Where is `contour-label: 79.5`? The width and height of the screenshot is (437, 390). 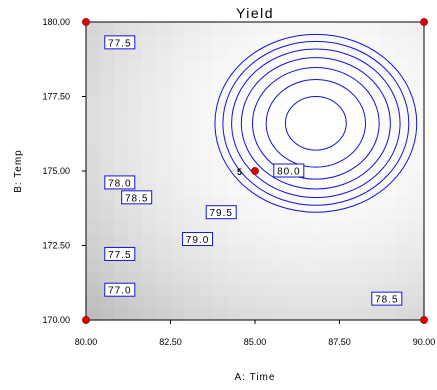
contour-label: 79.5 is located at coordinates (221, 212).